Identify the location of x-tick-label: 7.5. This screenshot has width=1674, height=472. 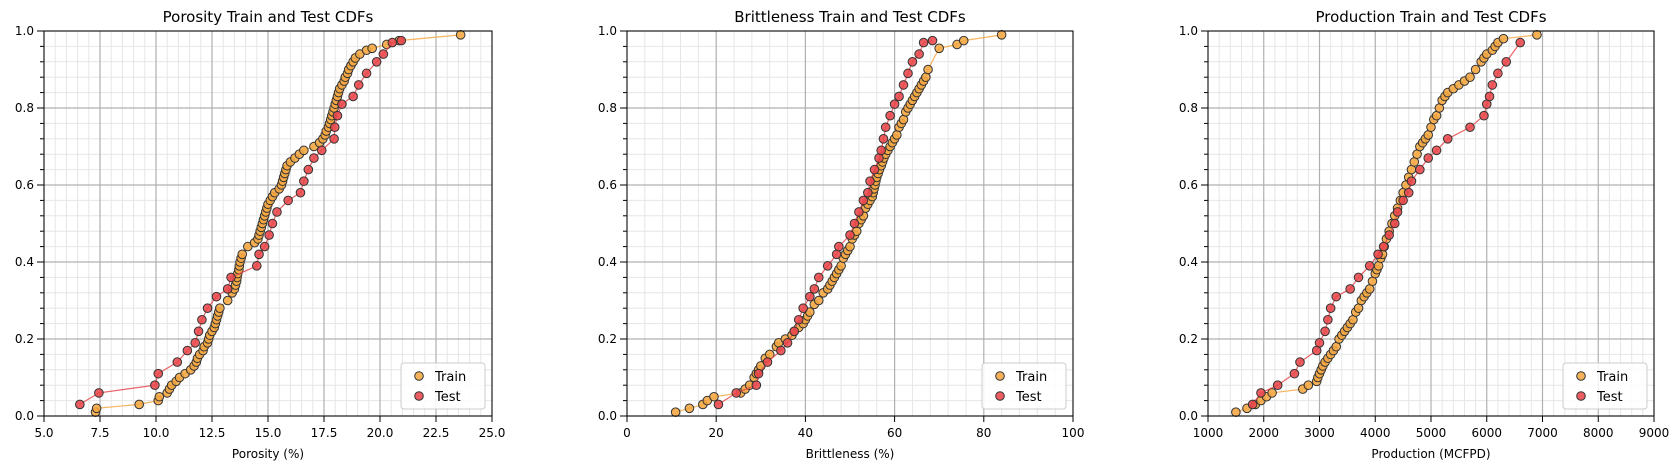
(99, 433).